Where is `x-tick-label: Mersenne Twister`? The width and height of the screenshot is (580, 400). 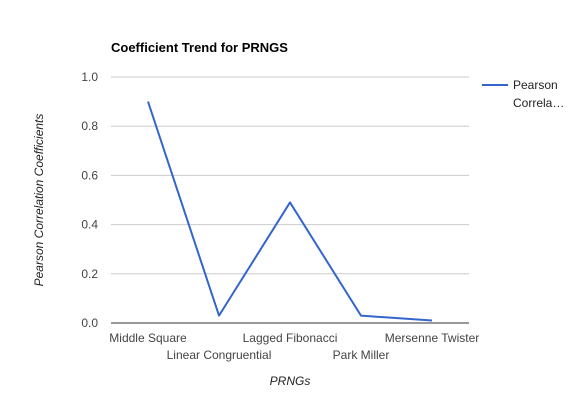 x-tick-label: Mersenne Twister is located at coordinates (432, 338).